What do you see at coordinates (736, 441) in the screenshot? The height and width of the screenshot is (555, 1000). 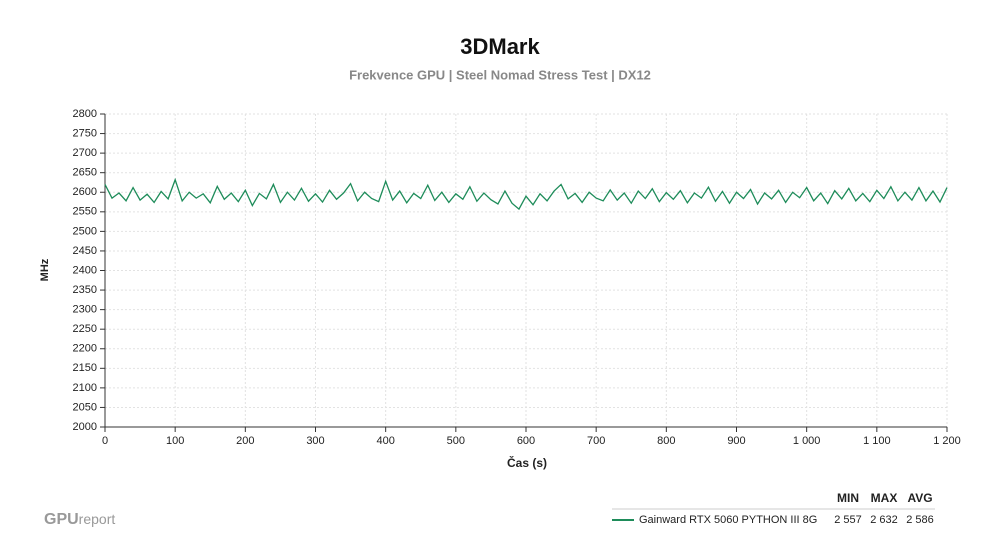 I see `x-tick-label: 900` at bounding box center [736, 441].